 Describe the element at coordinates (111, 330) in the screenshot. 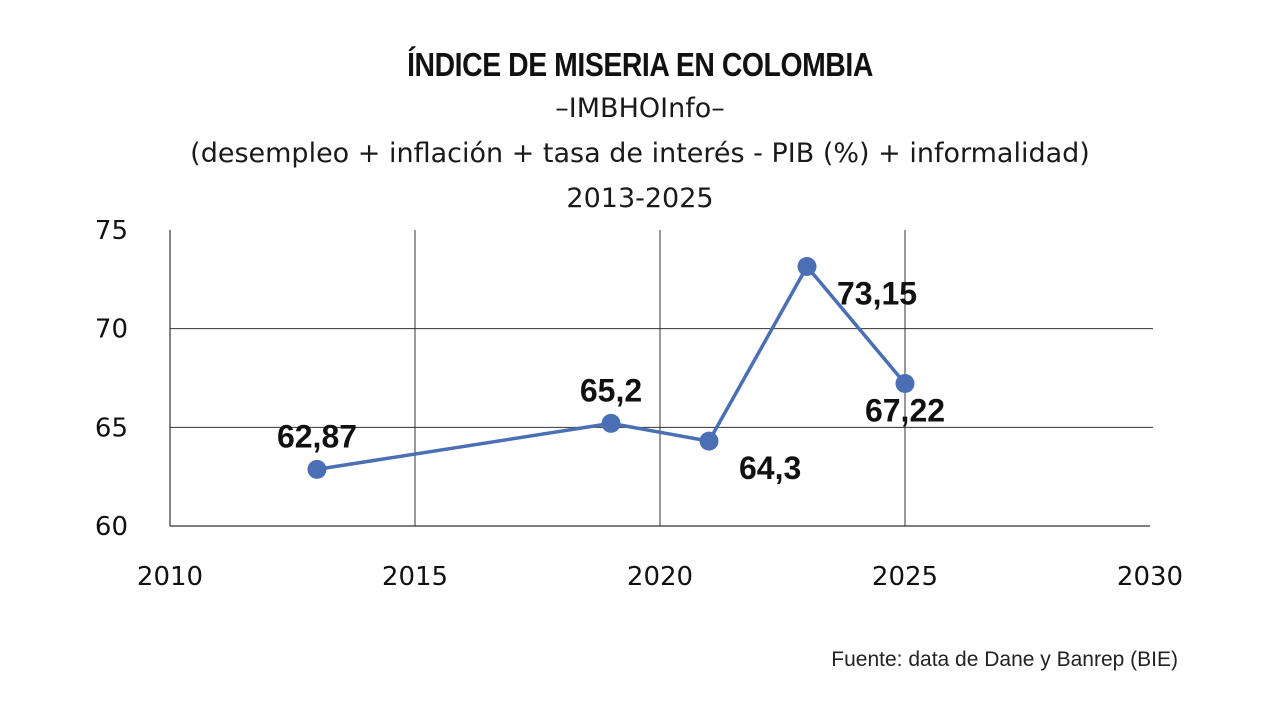

I see `y-tick-label: 70` at that location.